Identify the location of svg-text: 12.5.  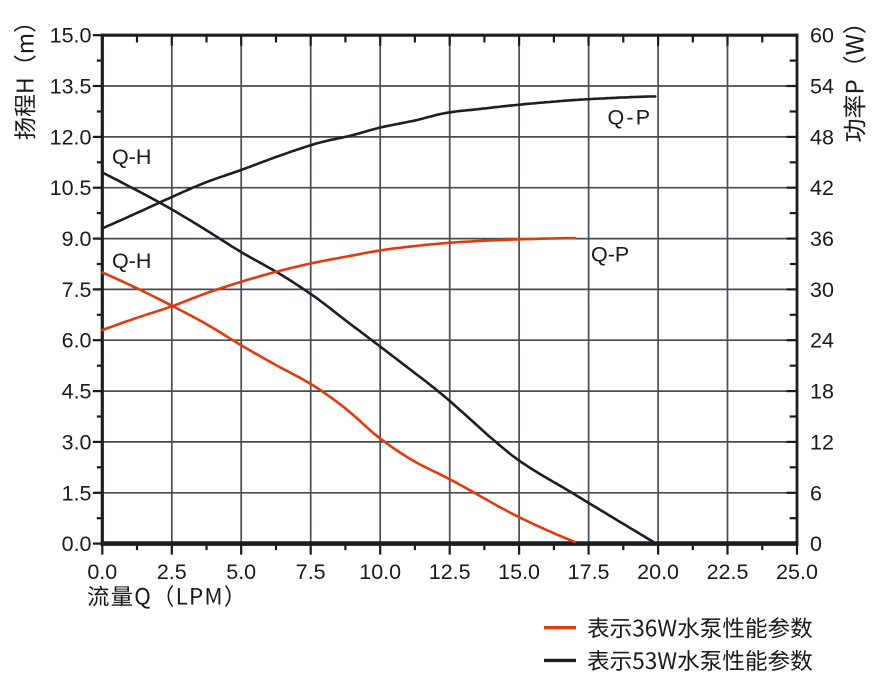
(450, 572).